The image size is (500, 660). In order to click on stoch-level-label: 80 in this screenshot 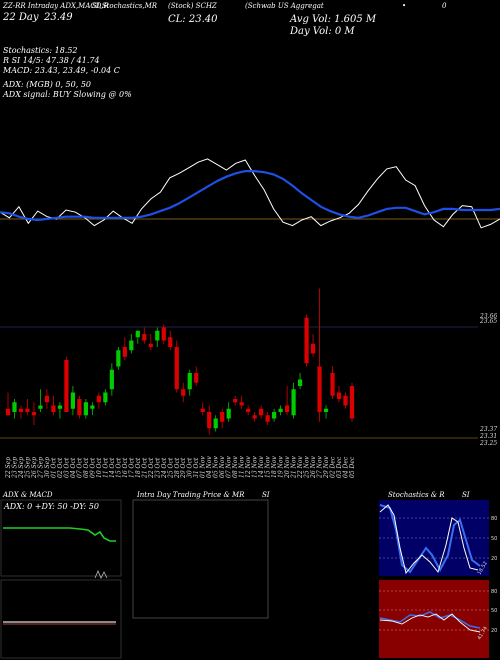, I will do `click(494, 519)`.